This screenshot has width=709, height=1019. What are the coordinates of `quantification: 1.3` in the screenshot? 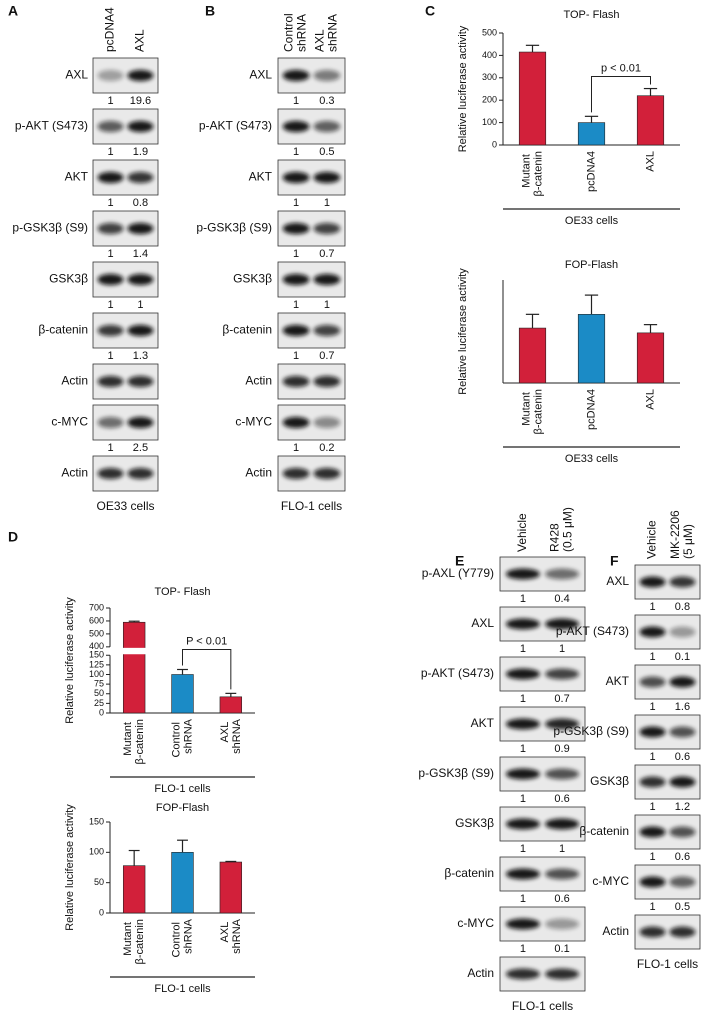 It's located at (140, 356).